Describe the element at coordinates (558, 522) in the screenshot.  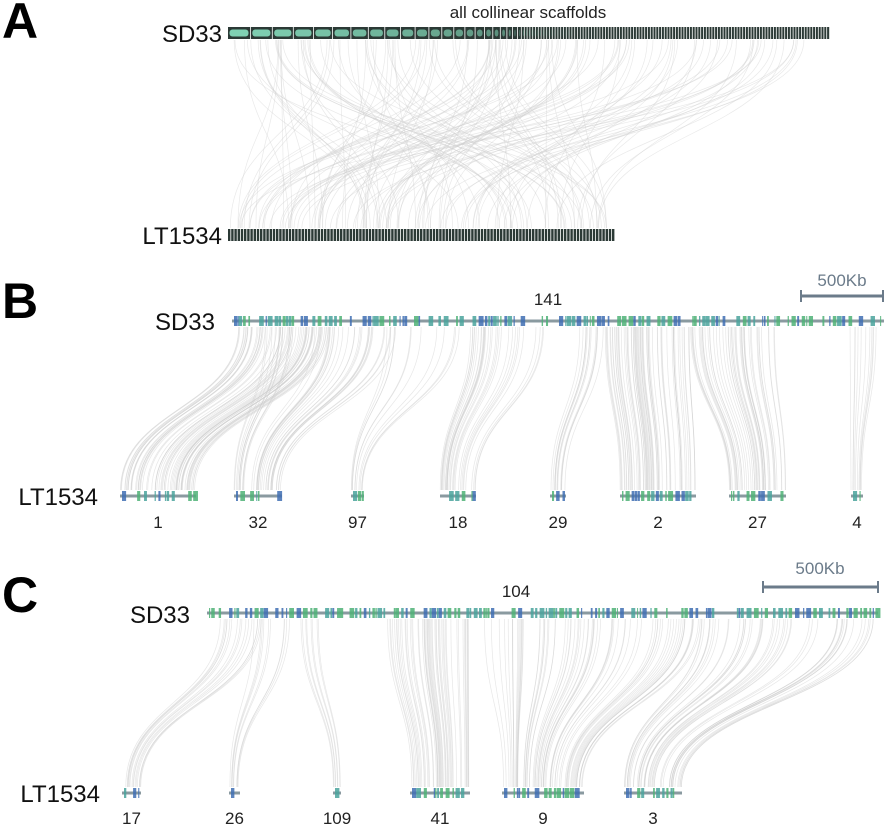
I see `bottom-scaffold-label: 29` at that location.